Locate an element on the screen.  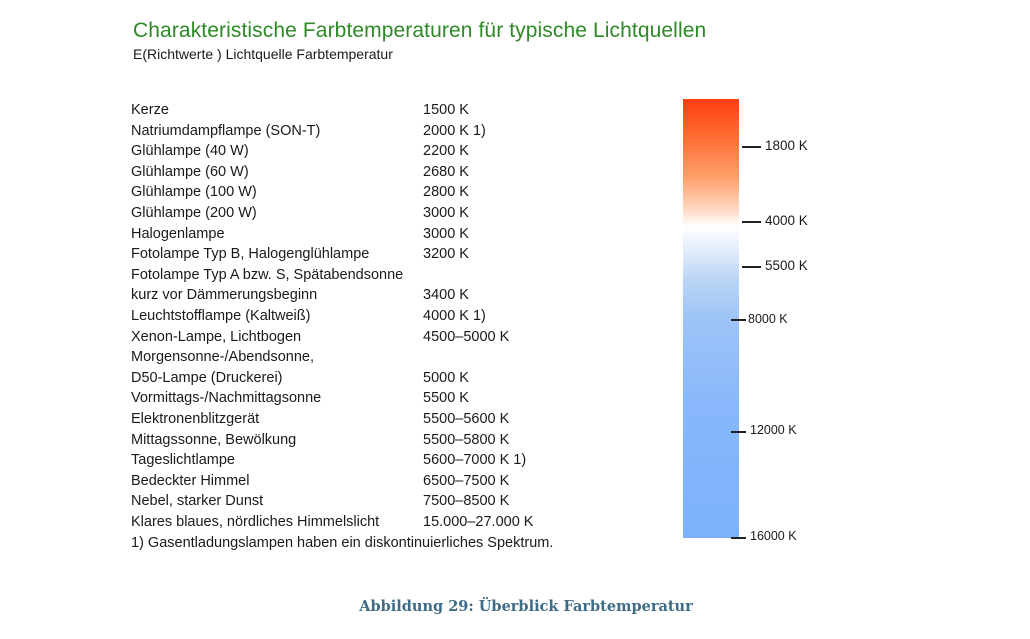
light-source-name: Mittagssonne, Bewölkung is located at coordinates (214, 439).